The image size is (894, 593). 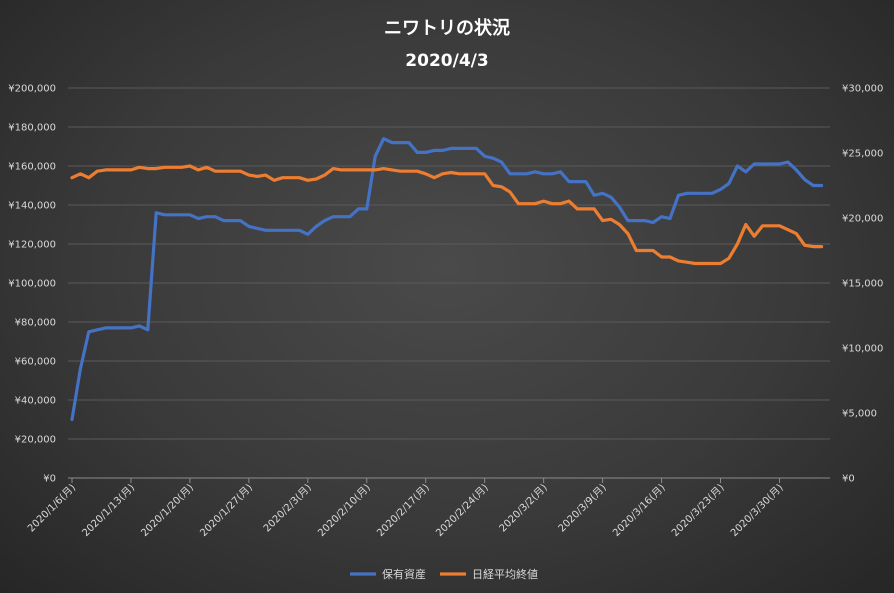 What do you see at coordinates (167, 510) in the screenshot?
I see `x-tick-label: 2020/1/20(月)` at bounding box center [167, 510].